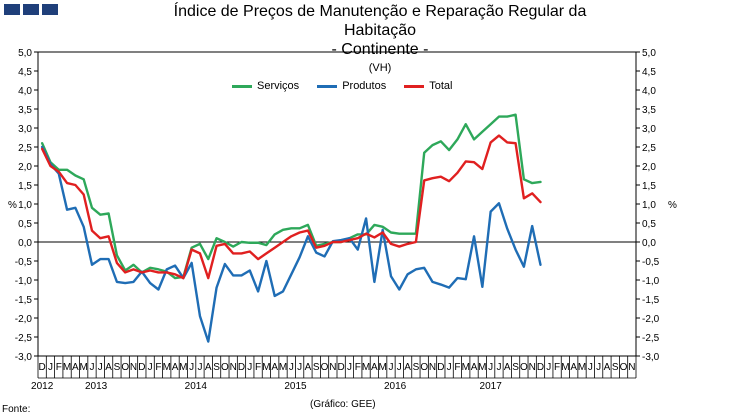 The height and width of the screenshot is (416, 750). I want to click on y-tick-label-left: 3,0, so click(25, 129).